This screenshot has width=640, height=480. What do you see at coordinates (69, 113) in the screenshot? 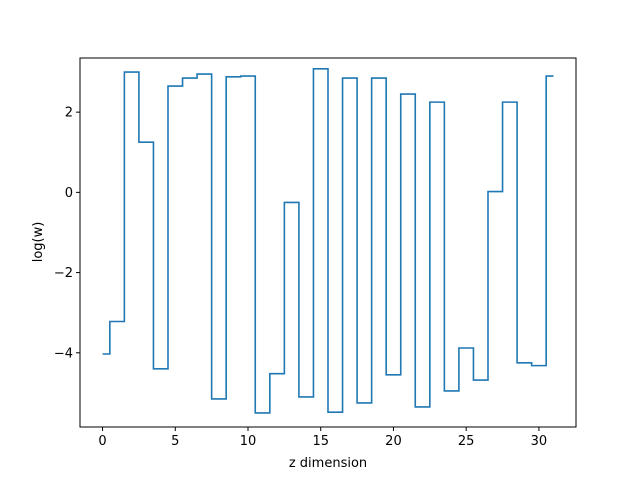
I see `y-tick-label: 2` at bounding box center [69, 113].